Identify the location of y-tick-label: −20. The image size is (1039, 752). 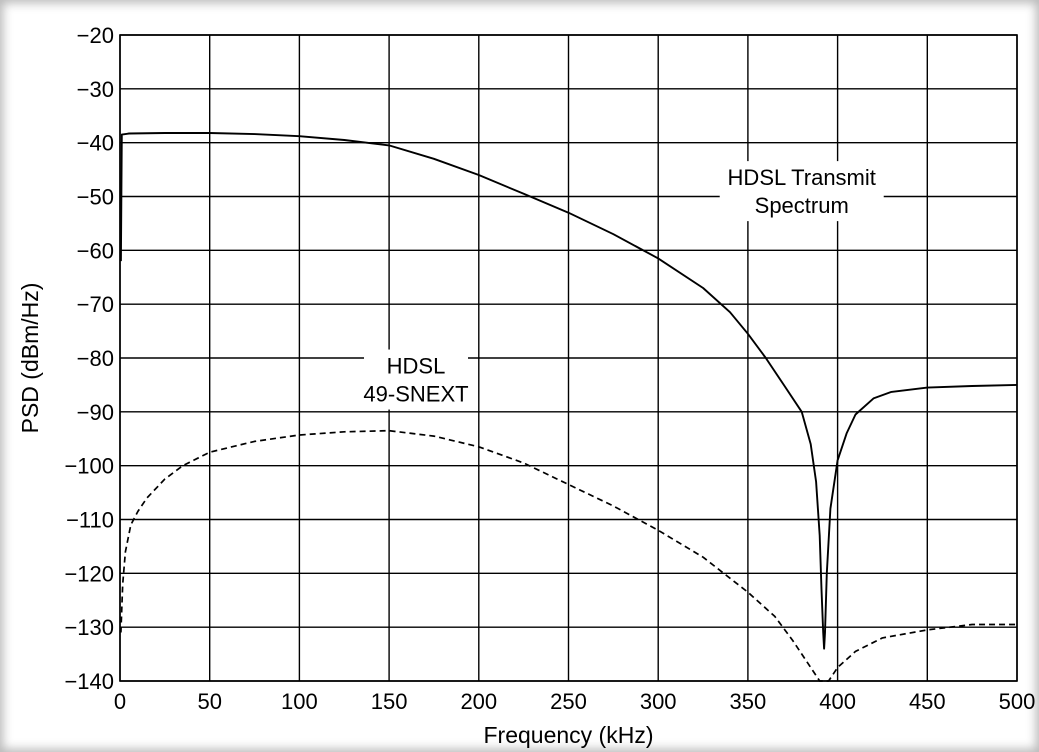
(95, 35).